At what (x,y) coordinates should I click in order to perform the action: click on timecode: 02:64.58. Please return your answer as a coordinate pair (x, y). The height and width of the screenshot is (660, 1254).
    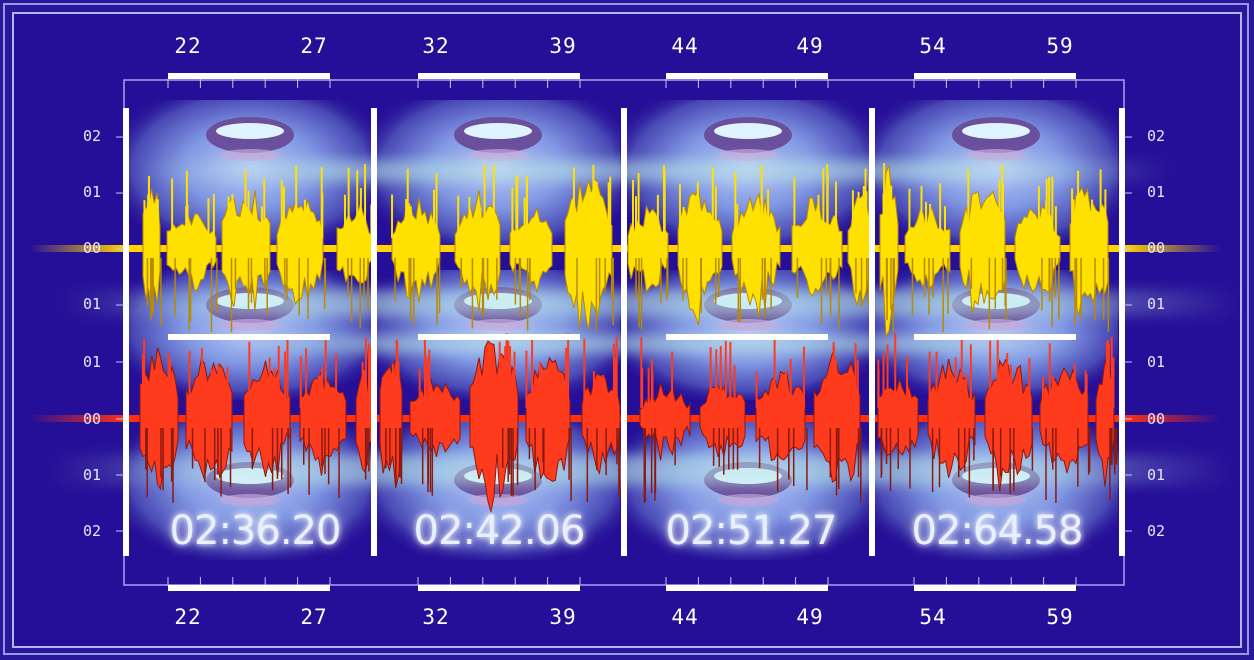
    Looking at the image, I should click on (997, 531).